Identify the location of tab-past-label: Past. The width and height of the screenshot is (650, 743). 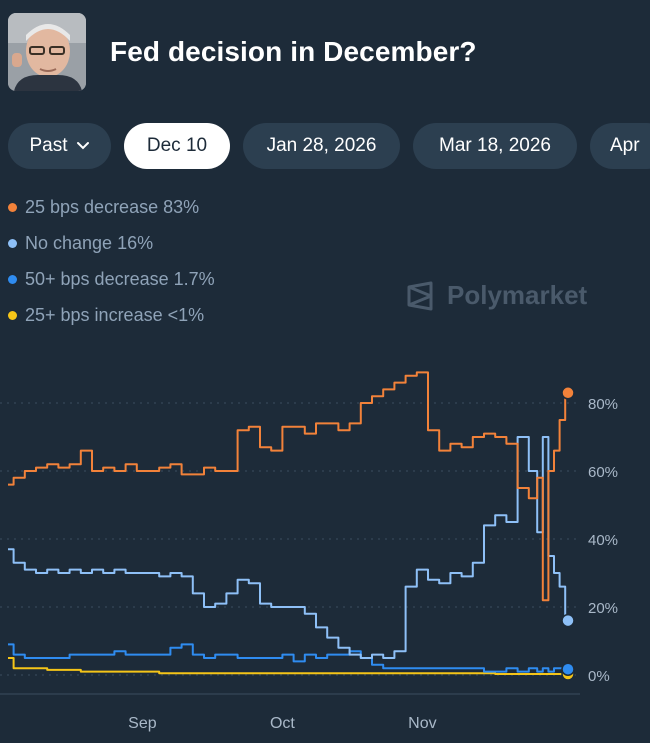
(48, 145).